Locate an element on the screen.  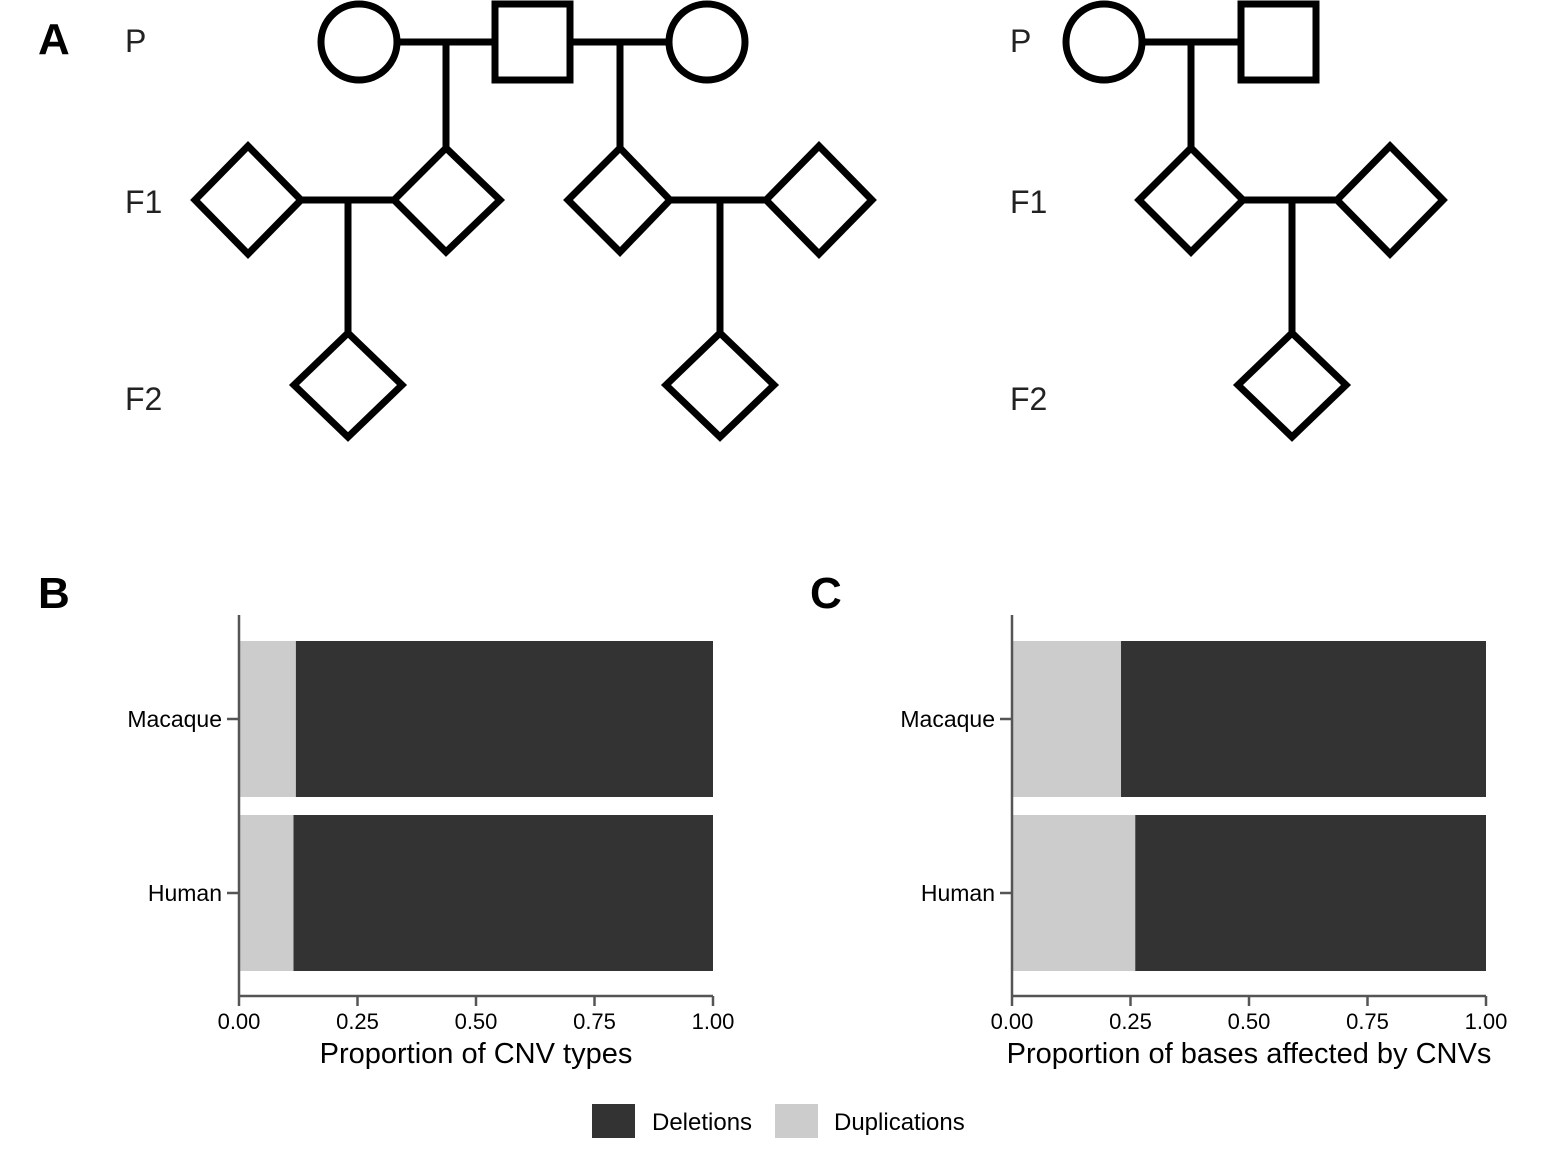
legend-label-deletions: Deletions is located at coordinates (702, 1122).